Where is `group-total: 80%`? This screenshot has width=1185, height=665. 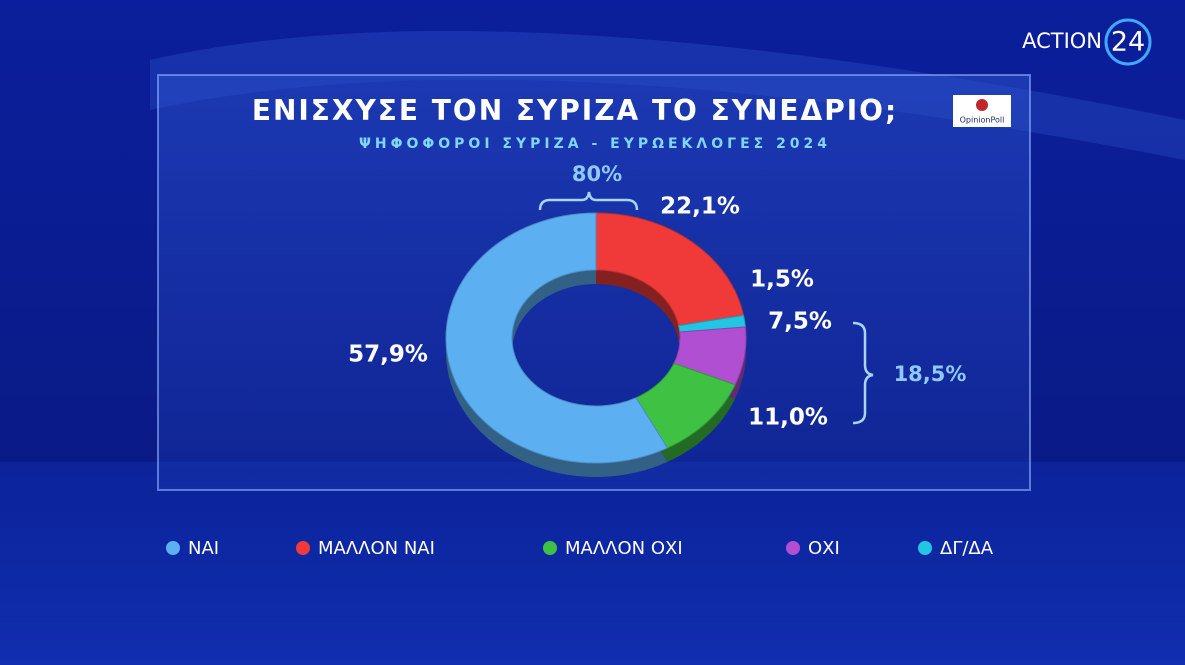
group-total: 80% is located at coordinates (597, 174).